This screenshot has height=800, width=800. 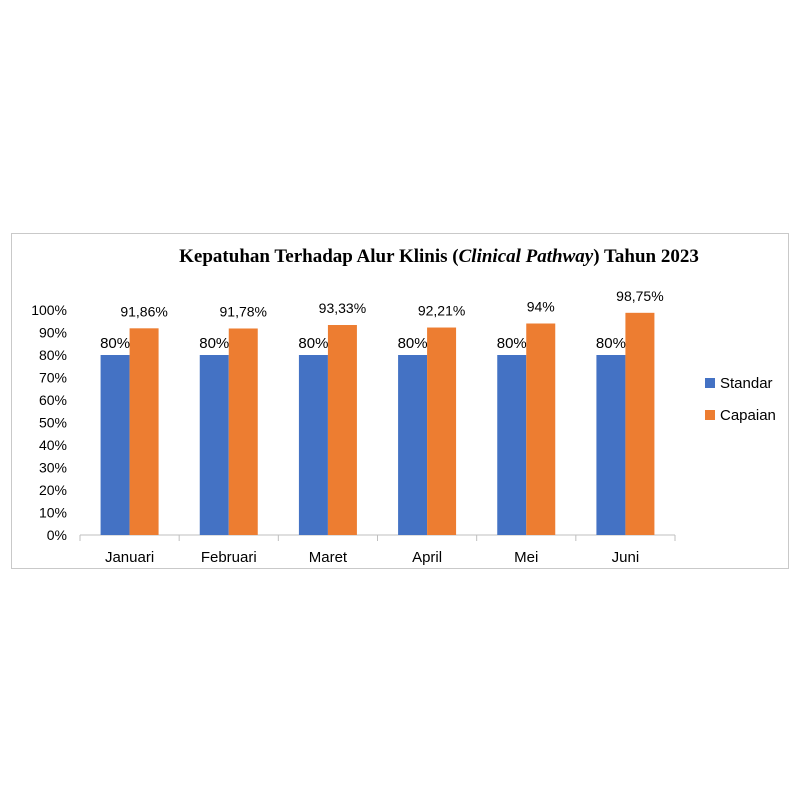 I want to click on capaian-data-label: 91,86%, so click(x=143, y=311).